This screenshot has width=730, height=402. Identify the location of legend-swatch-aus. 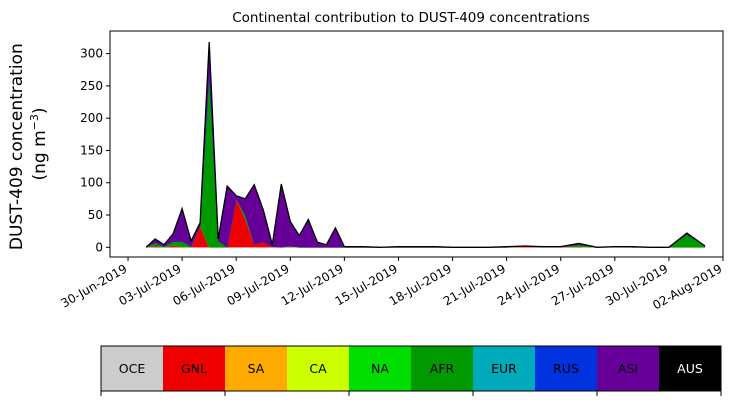
(690, 368).